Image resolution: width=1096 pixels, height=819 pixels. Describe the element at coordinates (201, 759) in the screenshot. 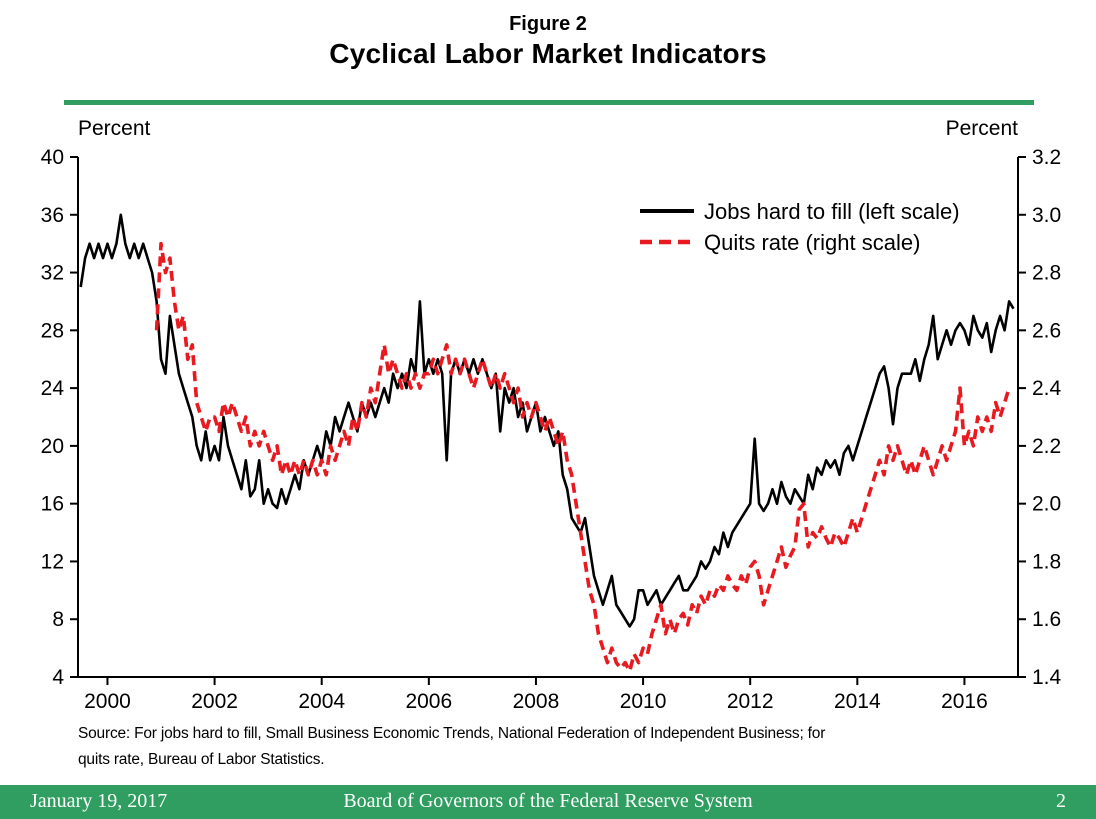

I see `source-note-line2: quits rate, Bureau of Labor Statistics.` at that location.